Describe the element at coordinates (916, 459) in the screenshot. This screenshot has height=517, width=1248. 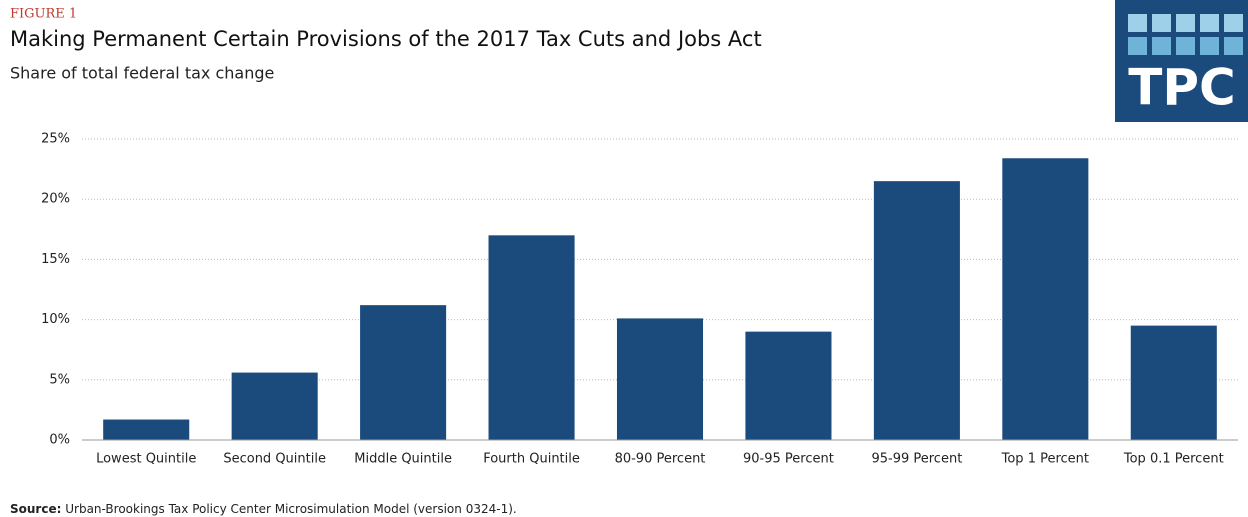
I see `x-tick-label: 95-99 Percent` at that location.